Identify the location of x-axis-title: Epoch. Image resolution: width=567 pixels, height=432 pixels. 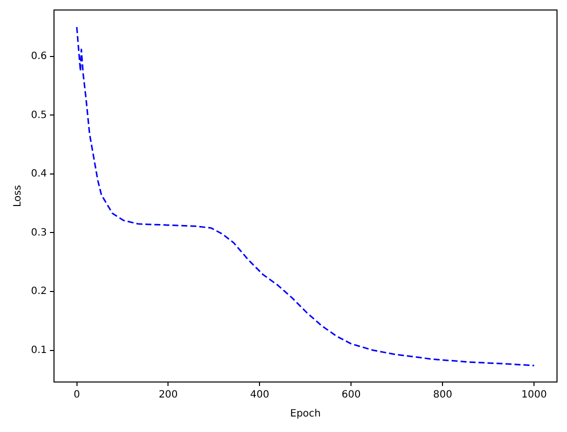
(305, 414).